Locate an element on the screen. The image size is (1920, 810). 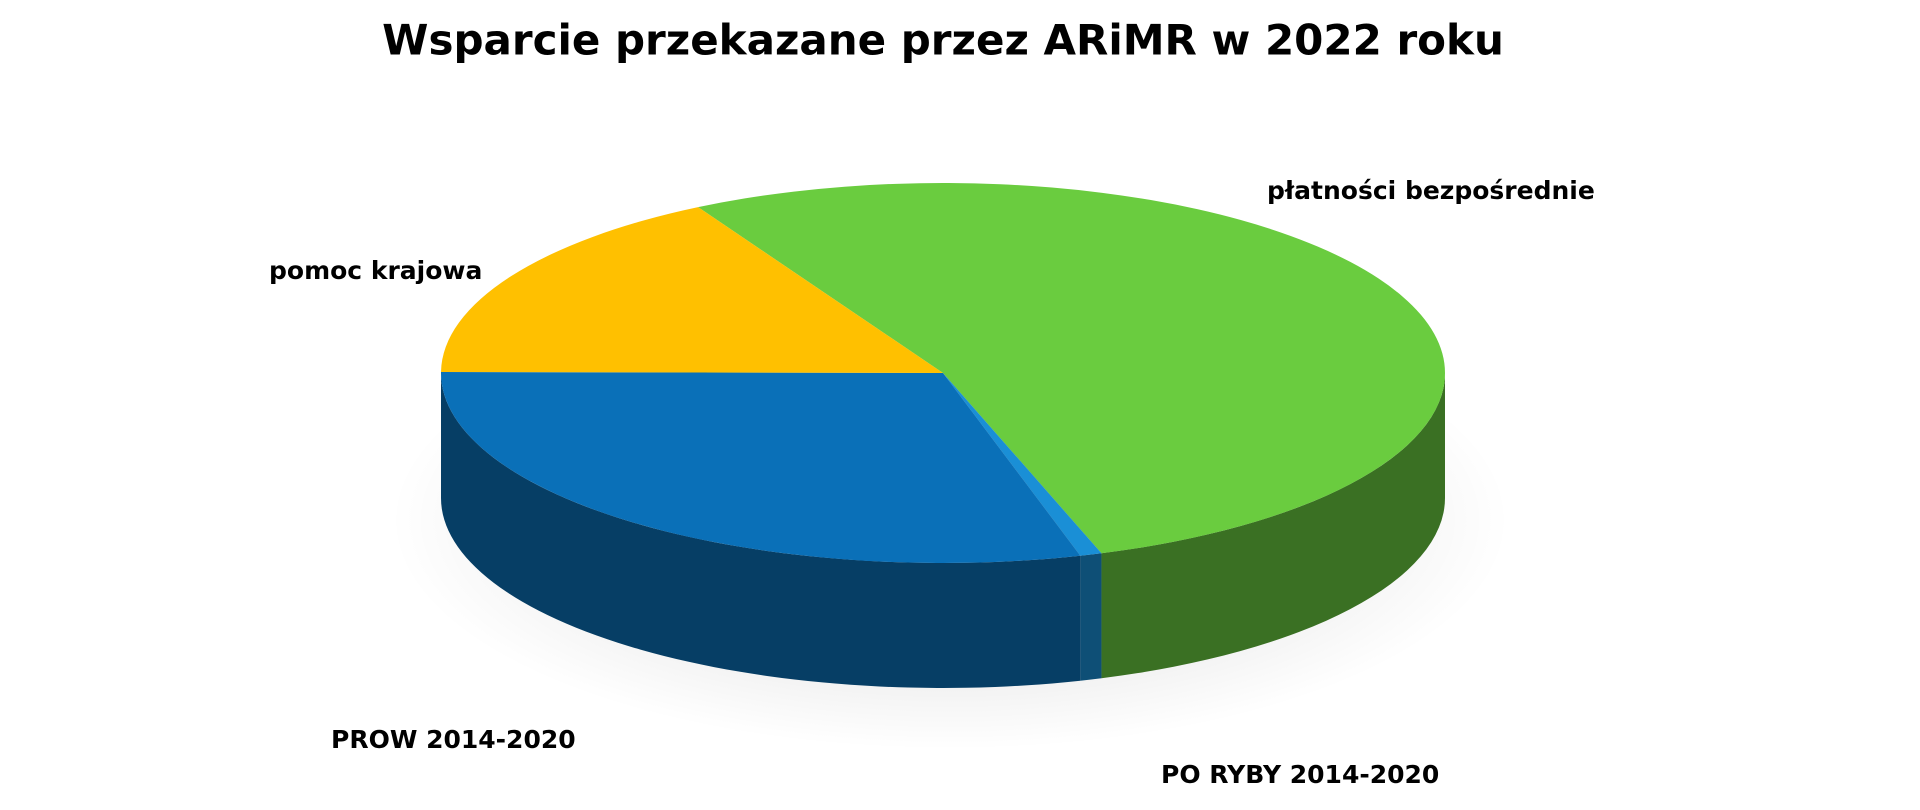
slice-label: płatności bezpośrednie is located at coordinates (1431, 190).